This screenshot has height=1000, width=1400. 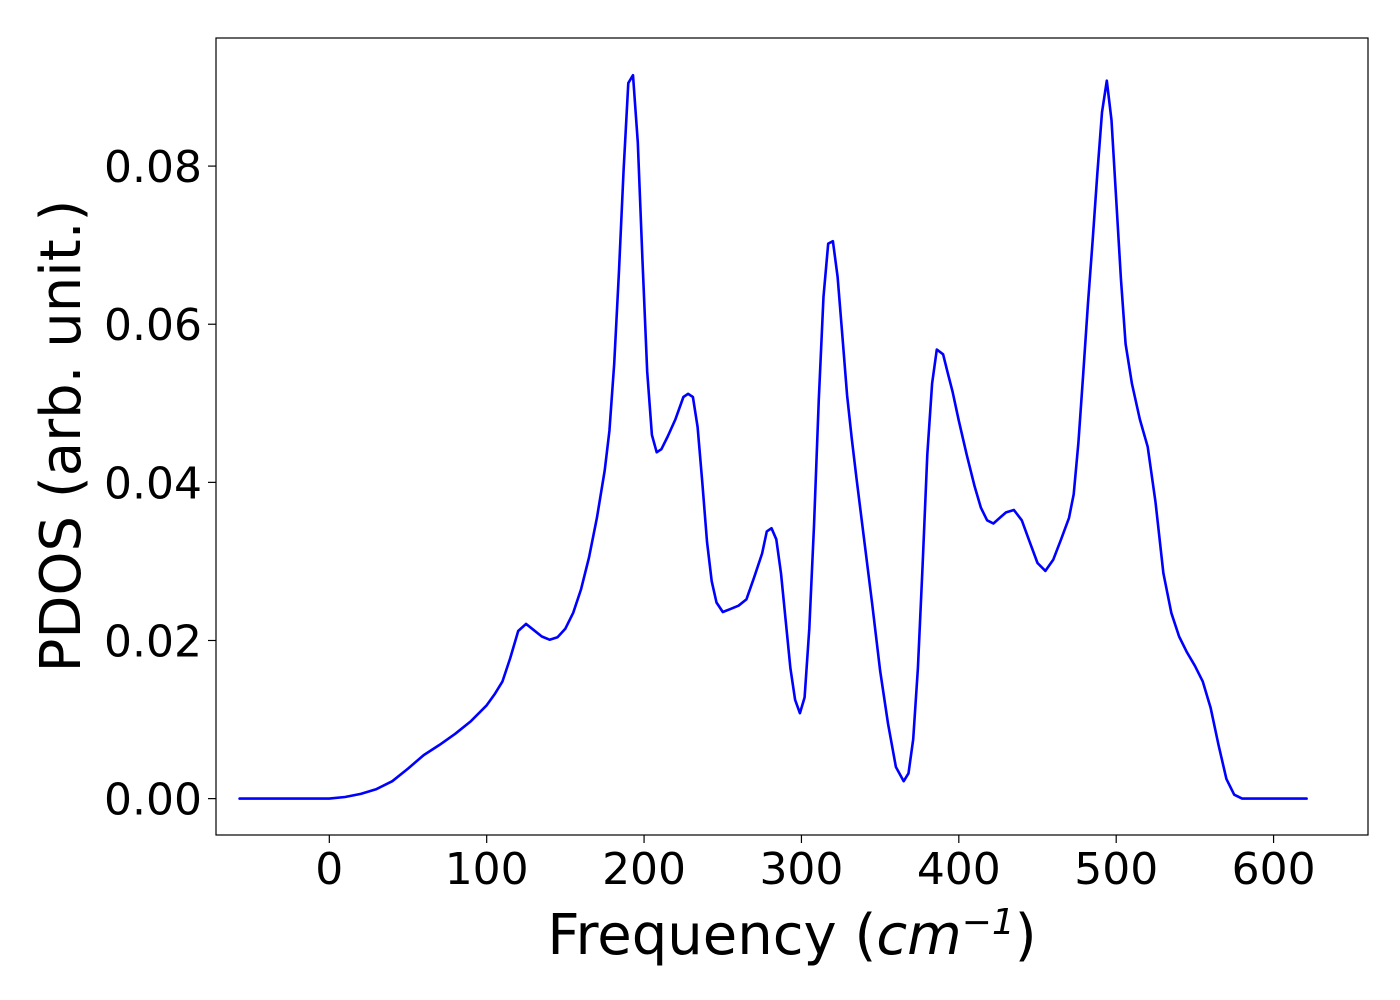 I want to click on y-tick-label: 0.00, so click(x=153, y=800).